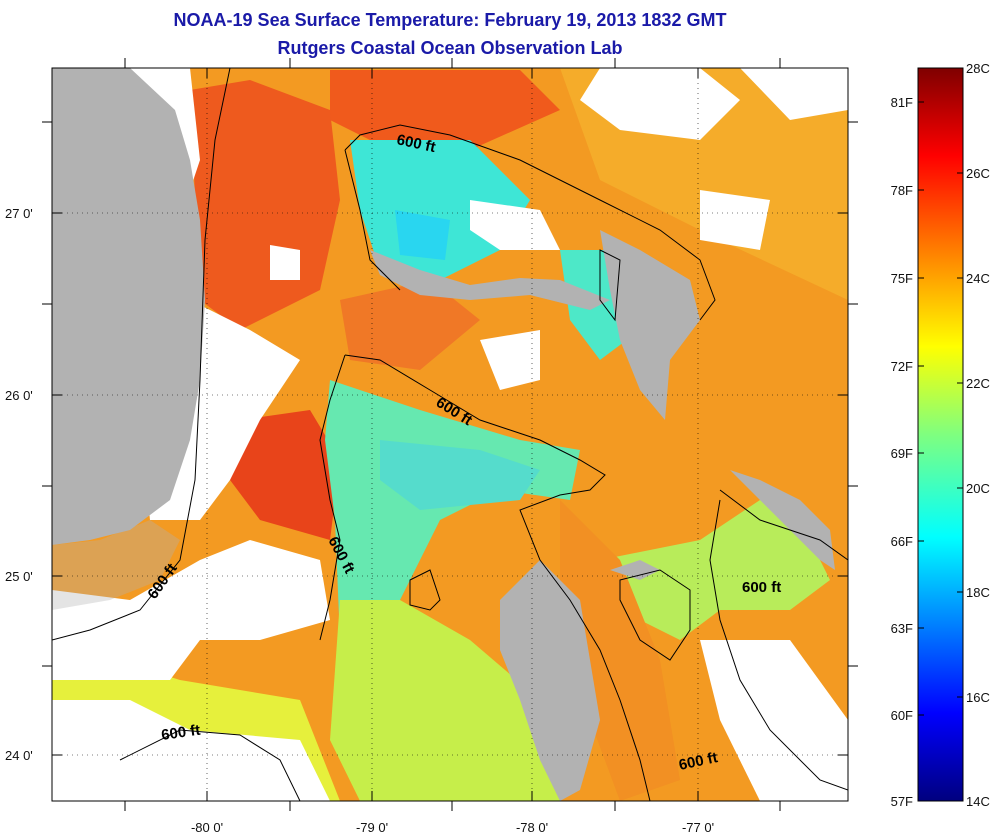  Describe the element at coordinates (116, 565) in the screenshot. I see `land-florida-keys-area` at that location.